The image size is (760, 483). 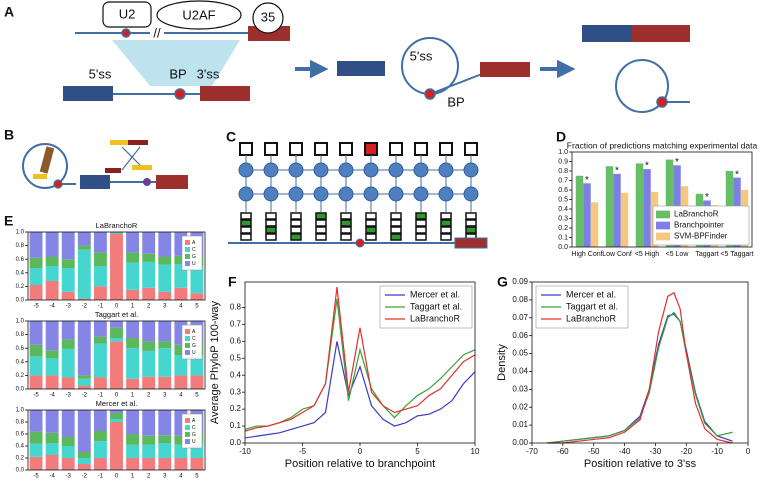 What do you see at coordinates (563, 180) in the screenshot?
I see `y-tick-label: 0.7` at bounding box center [563, 180].